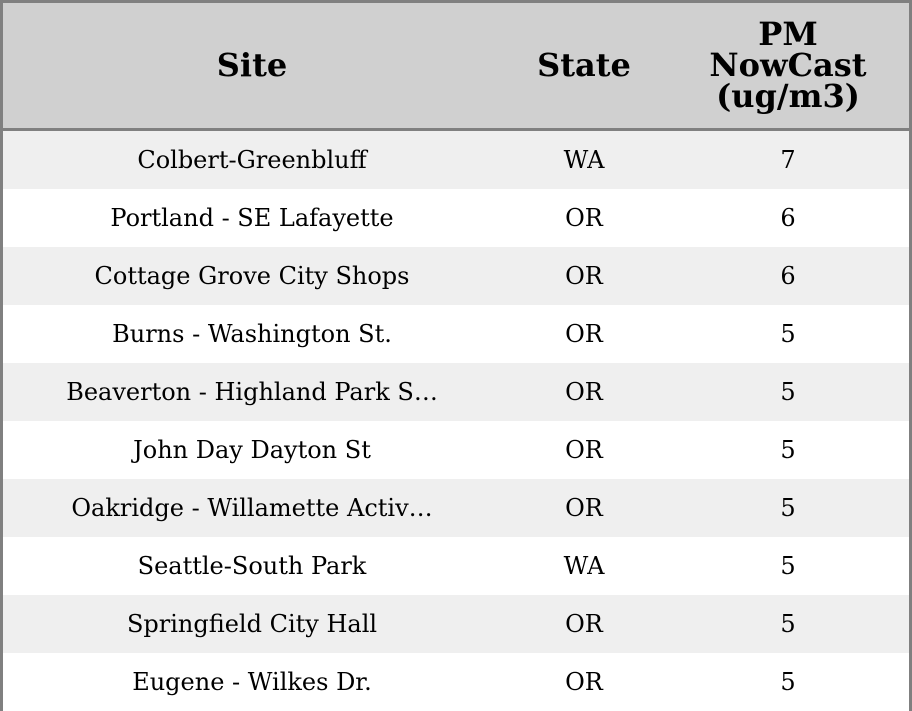 This screenshot has width=912, height=711. What do you see at coordinates (252, 276) in the screenshot?
I see `site-cell: Cottage Grove City Shops` at bounding box center [252, 276].